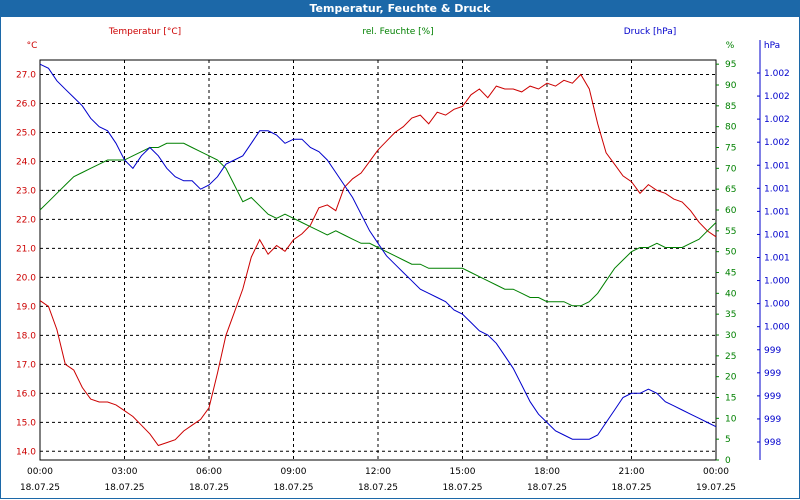 This screenshot has height=500, width=800. I want to click on temperature-tick-label: 18.0, so click(26, 336).